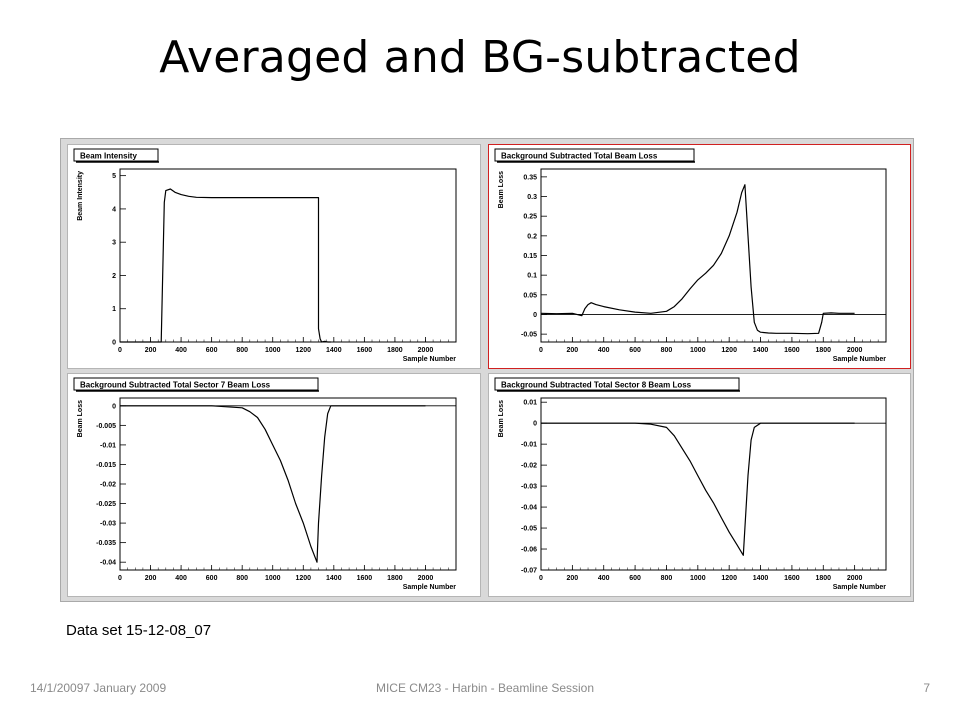 This screenshot has height=720, width=960. I want to click on y-axis-title: Beam Intensity, so click(80, 196).